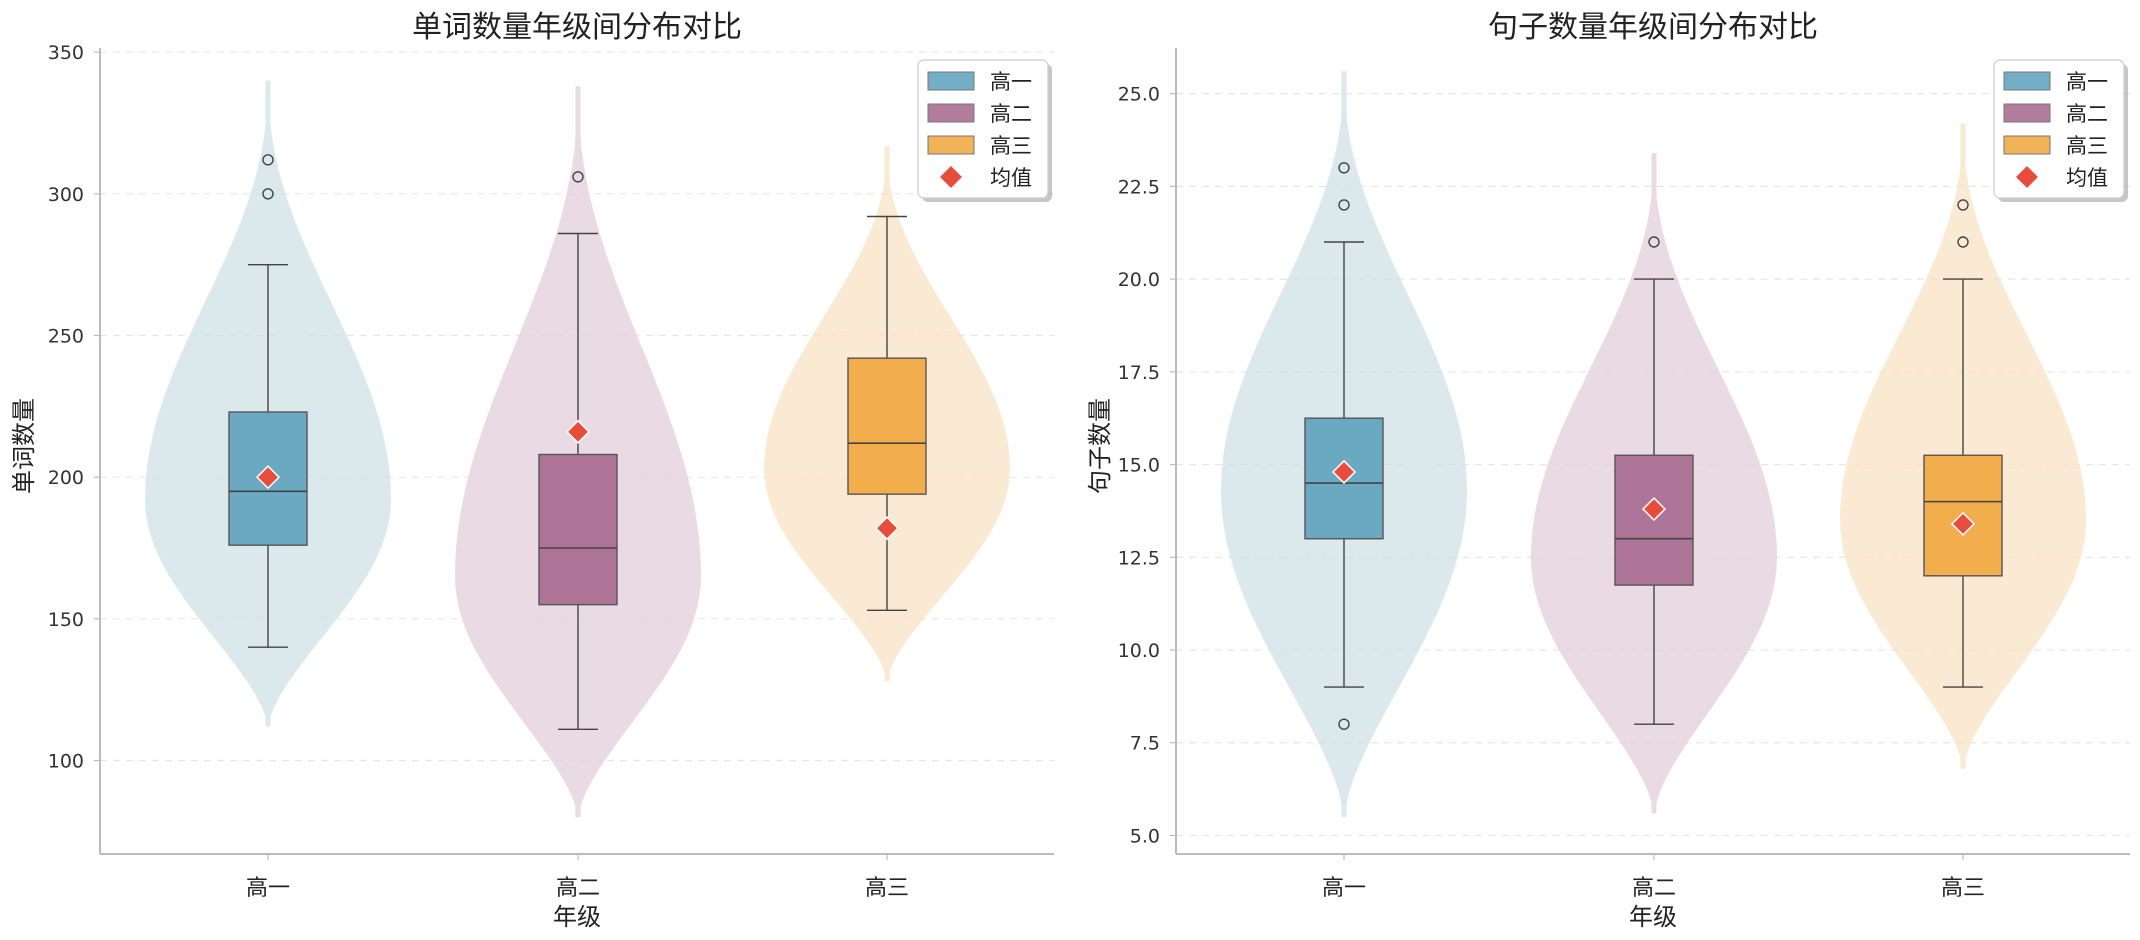 This screenshot has height=940, width=2140. What do you see at coordinates (1139, 187) in the screenshot?
I see `y-tick-label: 22.5` at bounding box center [1139, 187].